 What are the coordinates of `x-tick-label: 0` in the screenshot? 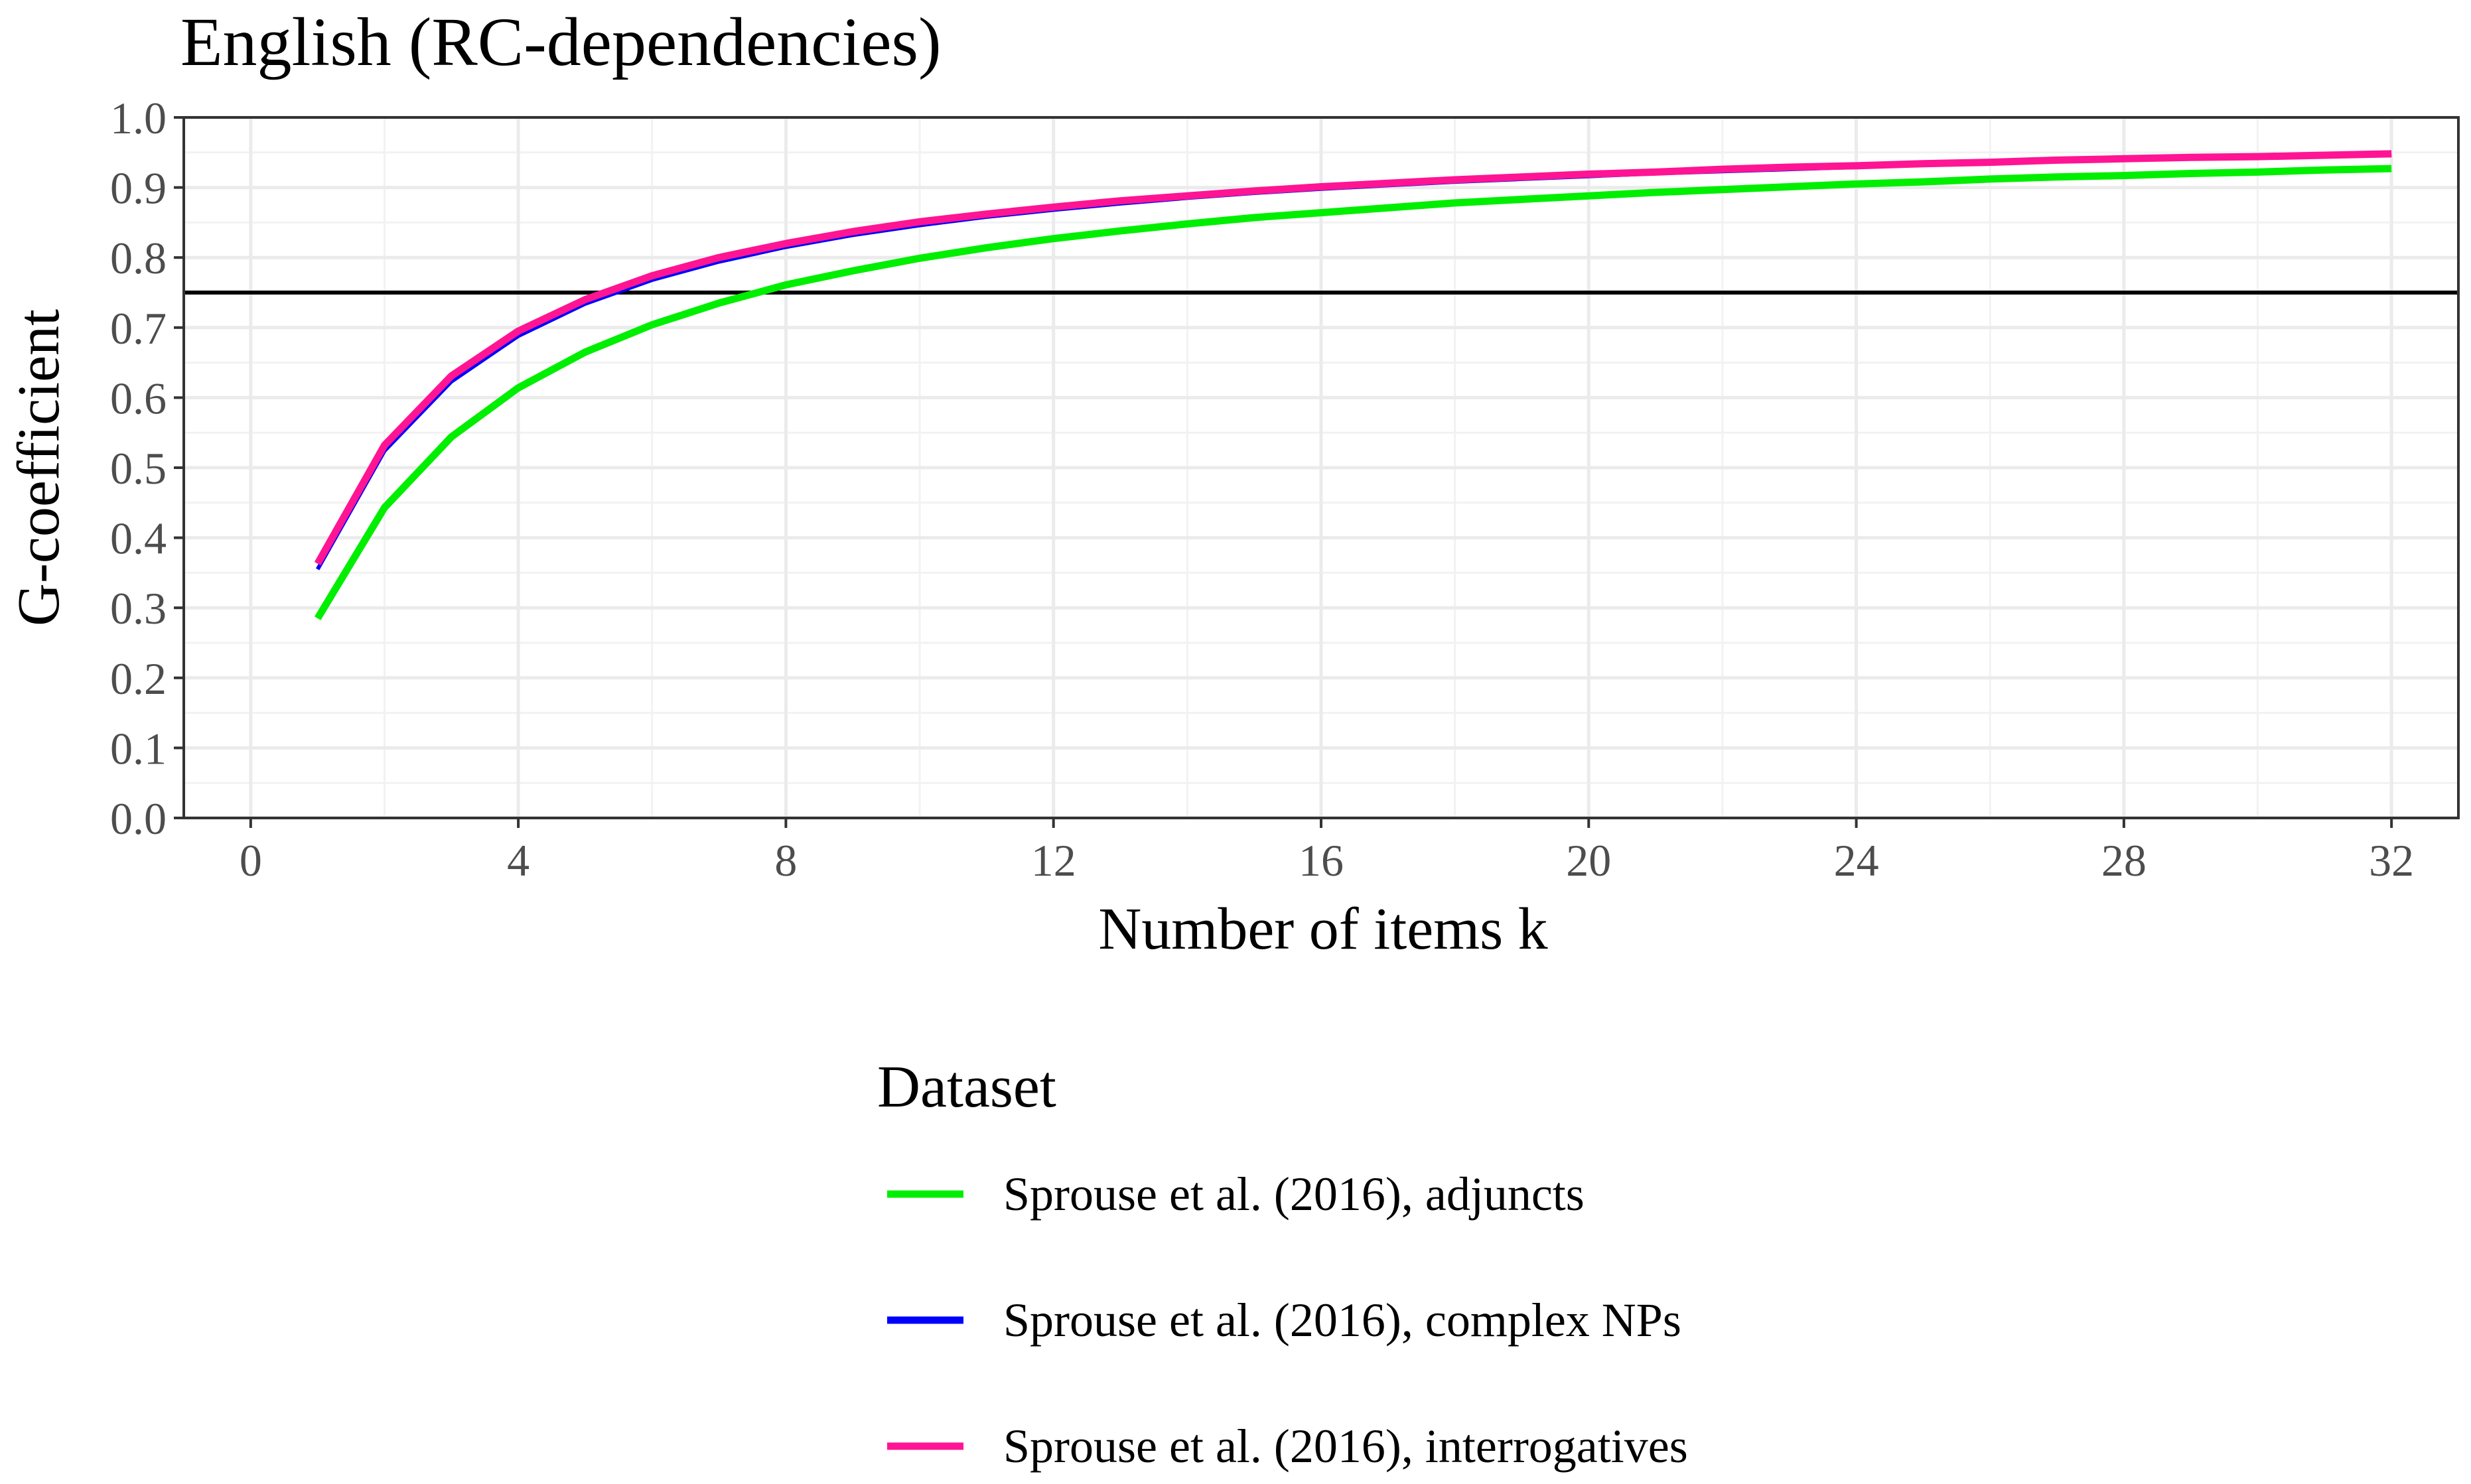 It's located at (251, 860).